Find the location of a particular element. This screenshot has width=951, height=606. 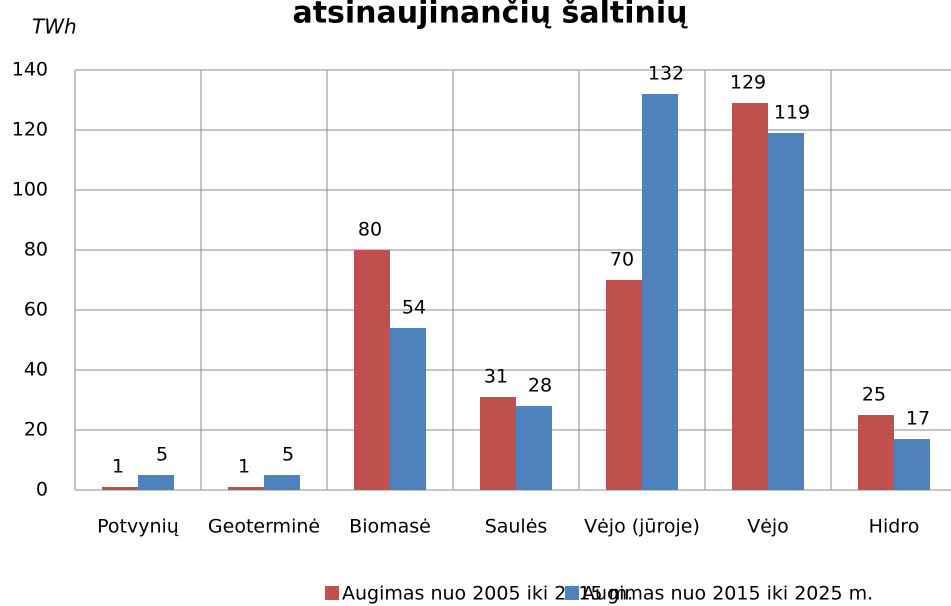

x-tick-label: Biomasė is located at coordinates (390, 527).